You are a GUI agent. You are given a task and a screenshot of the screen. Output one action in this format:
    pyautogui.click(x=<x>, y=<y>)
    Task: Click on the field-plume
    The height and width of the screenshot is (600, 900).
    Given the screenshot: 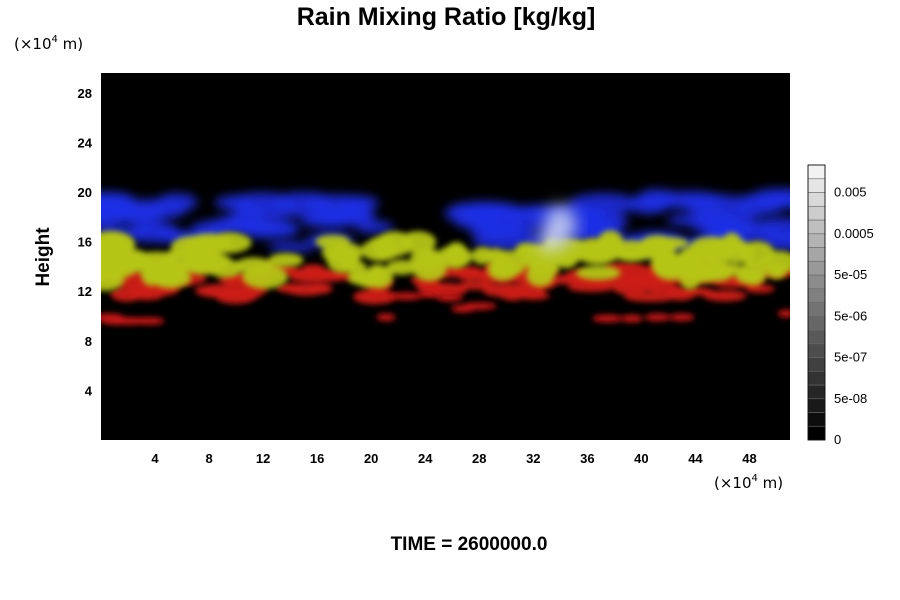 What is the action you would take?
    pyautogui.click(x=557, y=228)
    